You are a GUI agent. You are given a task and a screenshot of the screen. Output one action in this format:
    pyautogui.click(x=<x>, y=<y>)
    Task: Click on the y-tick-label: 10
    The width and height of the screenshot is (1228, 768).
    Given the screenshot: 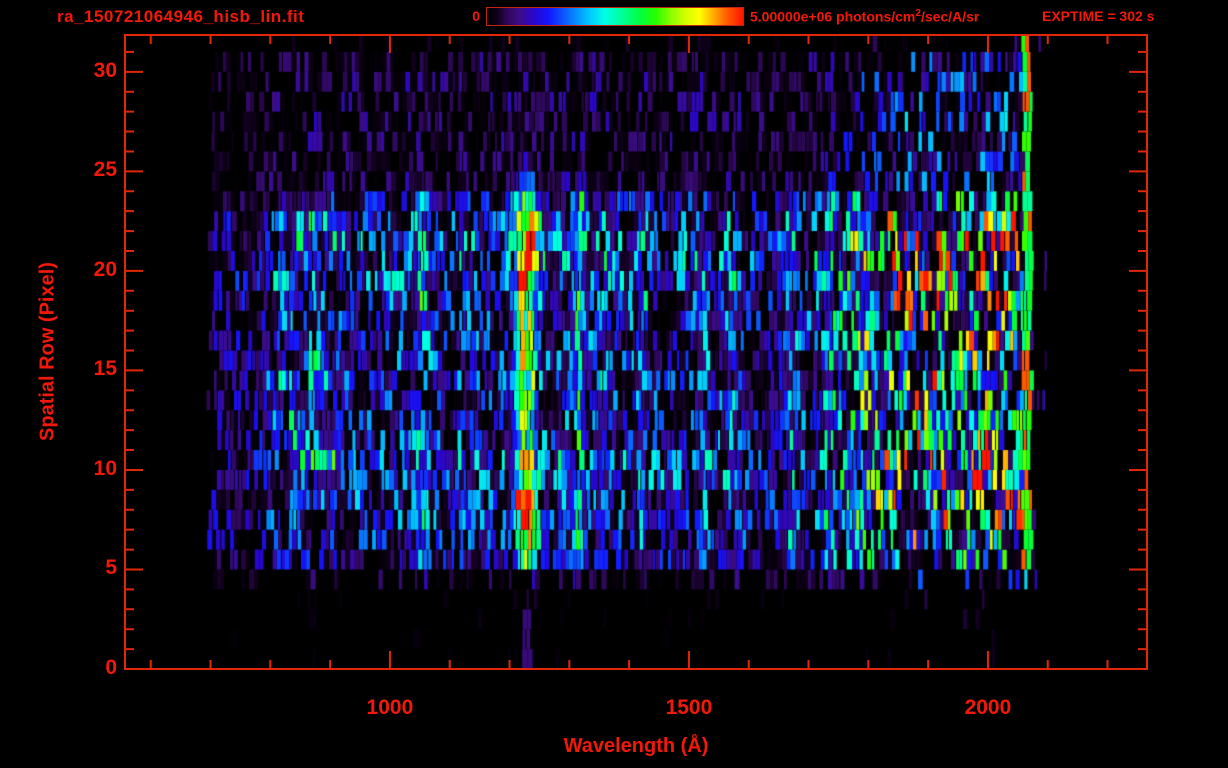 What is the action you would take?
    pyautogui.click(x=105, y=468)
    